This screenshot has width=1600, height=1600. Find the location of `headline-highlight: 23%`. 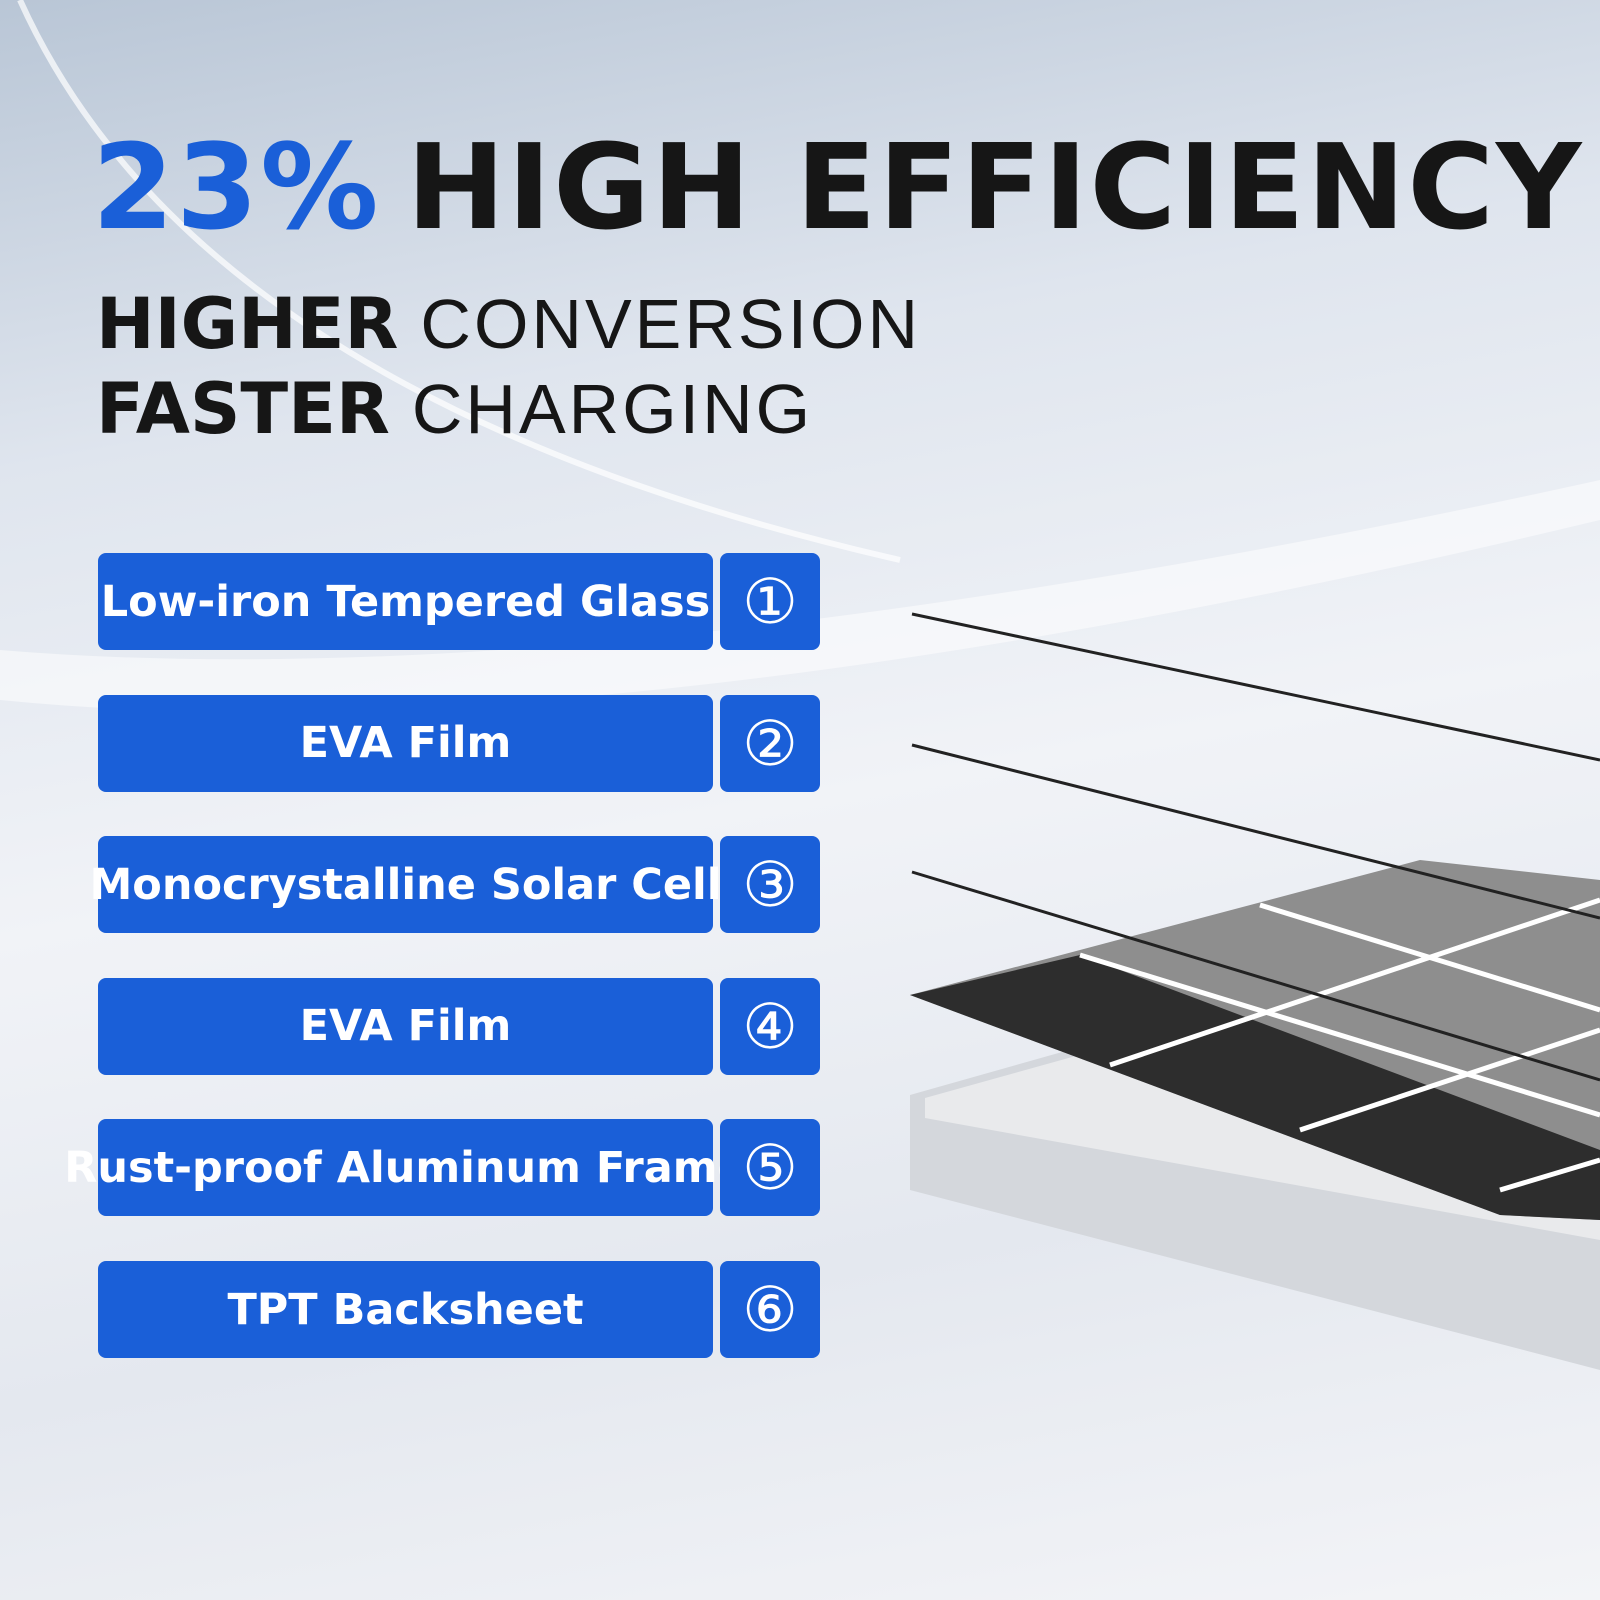

headline-highlight: 23% is located at coordinates (236, 187).